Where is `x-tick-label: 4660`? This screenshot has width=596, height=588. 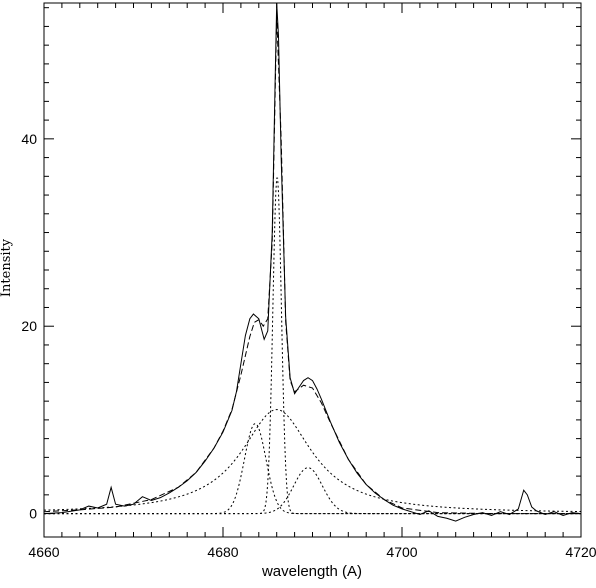
x-tick-label: 4660 is located at coordinates (43, 552).